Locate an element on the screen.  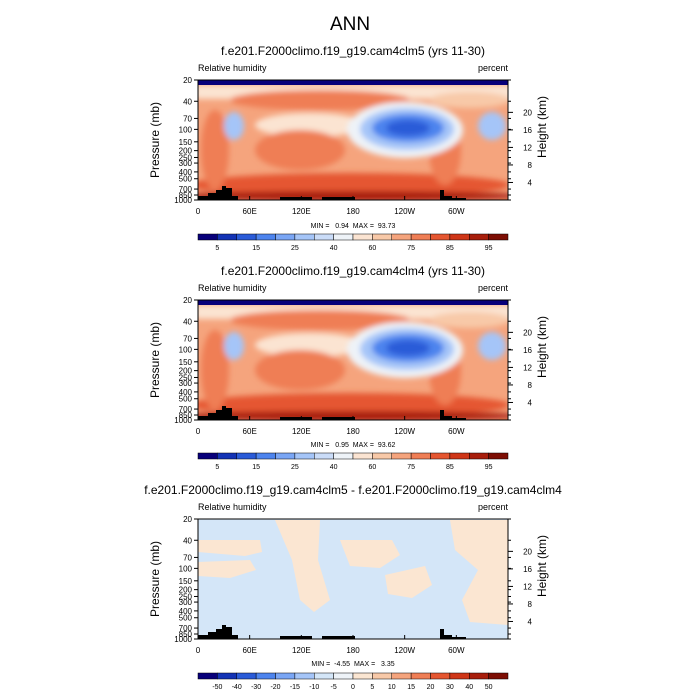
colorbar-label: 0 is located at coordinates (353, 687).